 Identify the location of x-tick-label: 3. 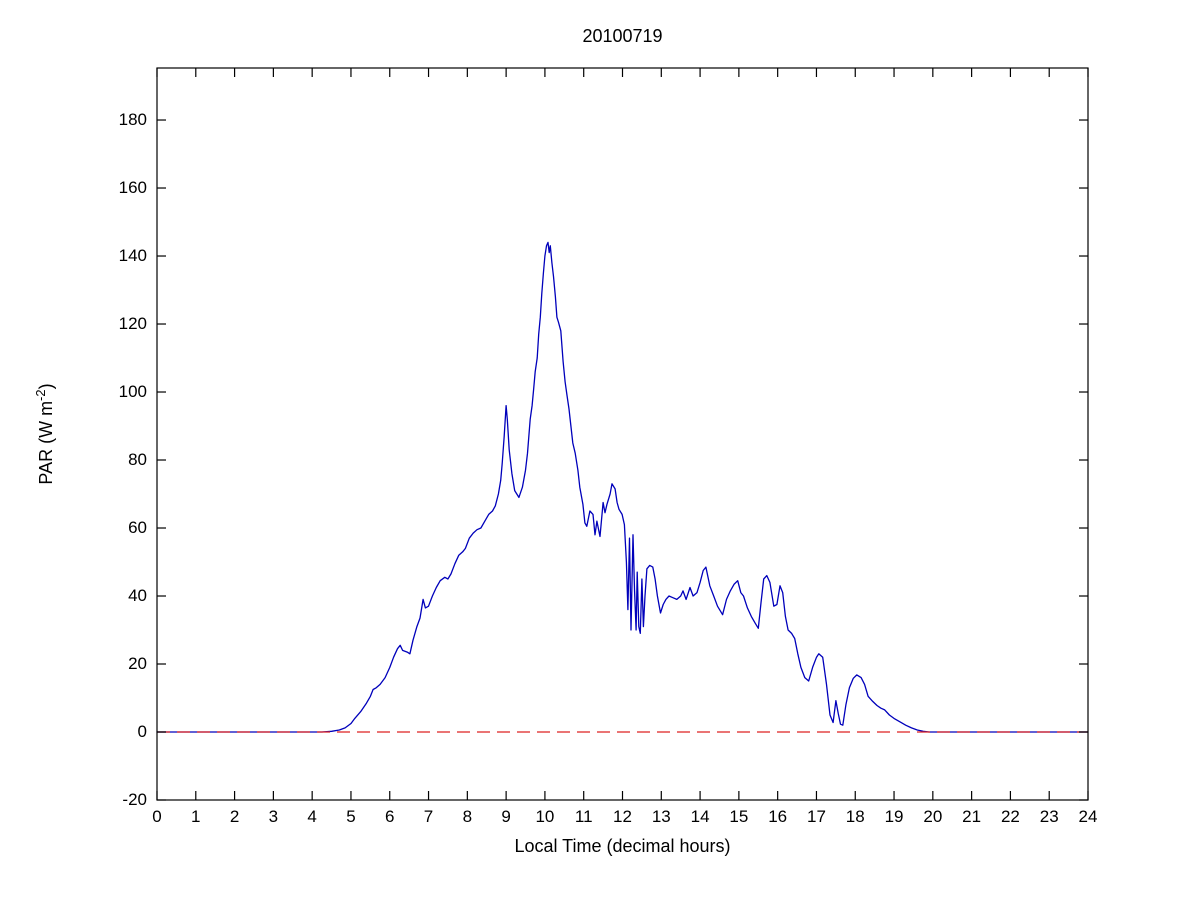
(273, 816).